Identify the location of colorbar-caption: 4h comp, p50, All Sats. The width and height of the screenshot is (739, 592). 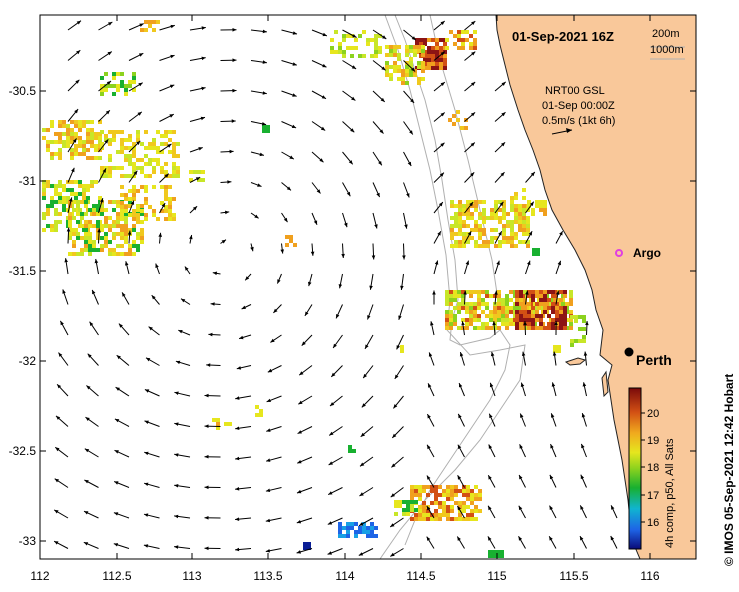
(670, 493).